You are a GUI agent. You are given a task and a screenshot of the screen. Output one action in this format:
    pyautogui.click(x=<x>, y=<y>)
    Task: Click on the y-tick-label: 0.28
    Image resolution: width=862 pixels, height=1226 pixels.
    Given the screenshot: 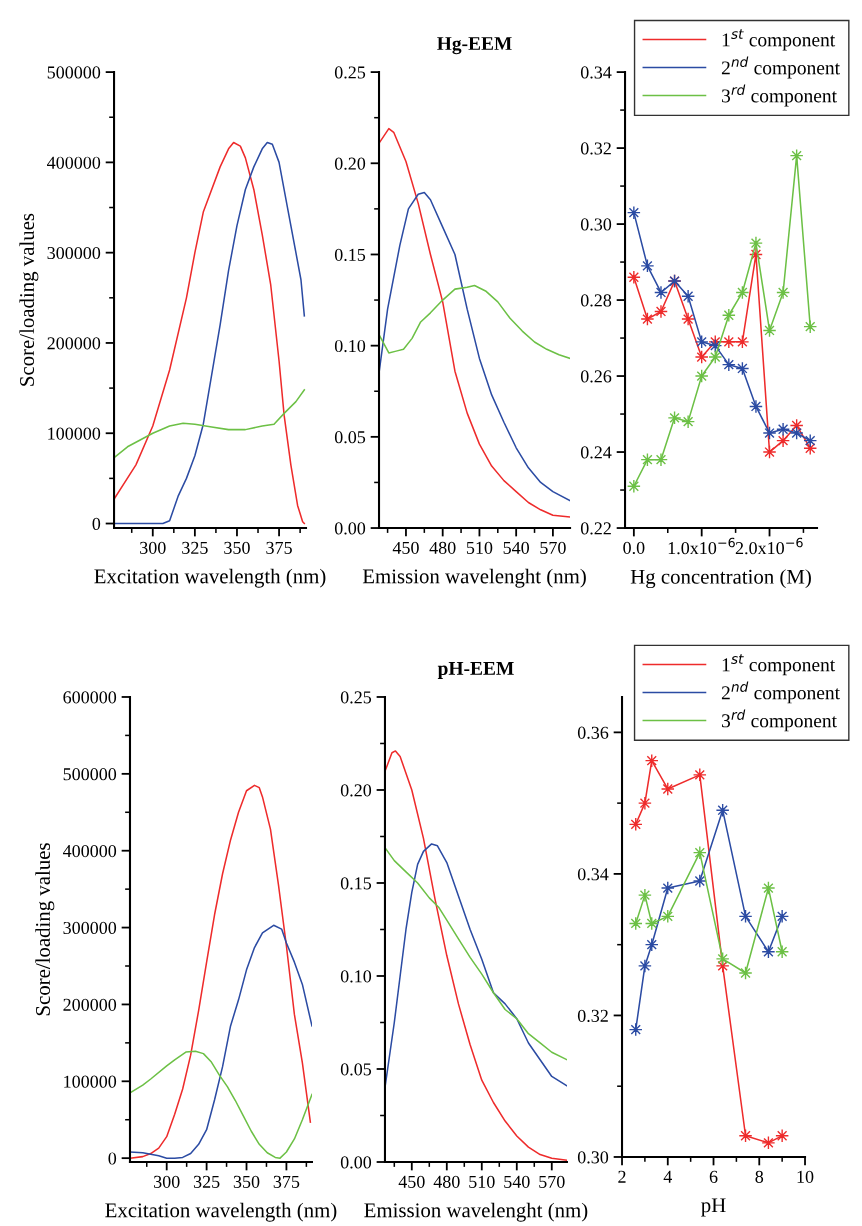 What is the action you would take?
    pyautogui.click(x=596, y=300)
    